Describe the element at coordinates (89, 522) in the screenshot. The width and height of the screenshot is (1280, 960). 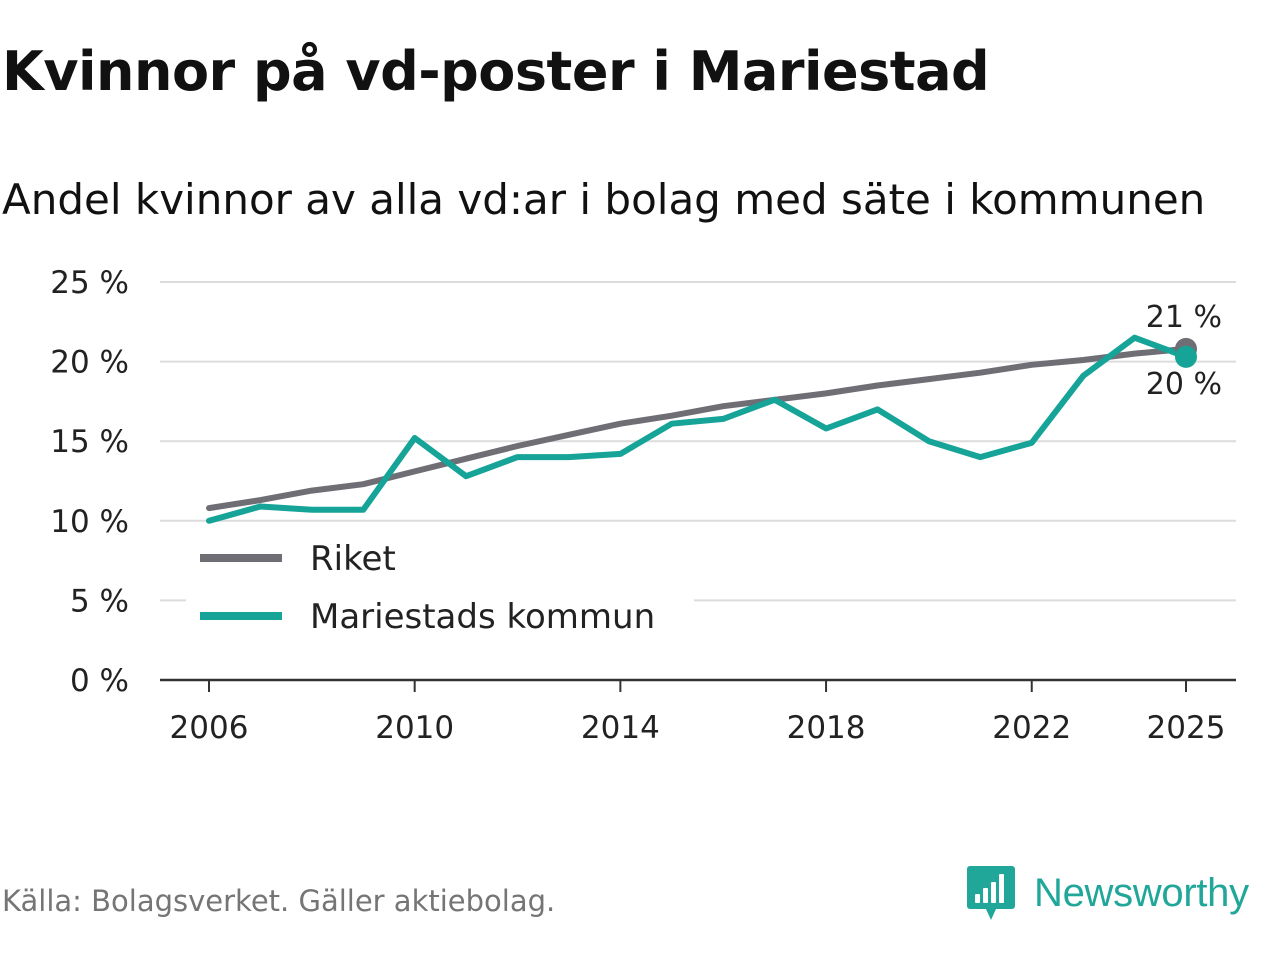
I see `y-tick-label: 10 %` at that location.